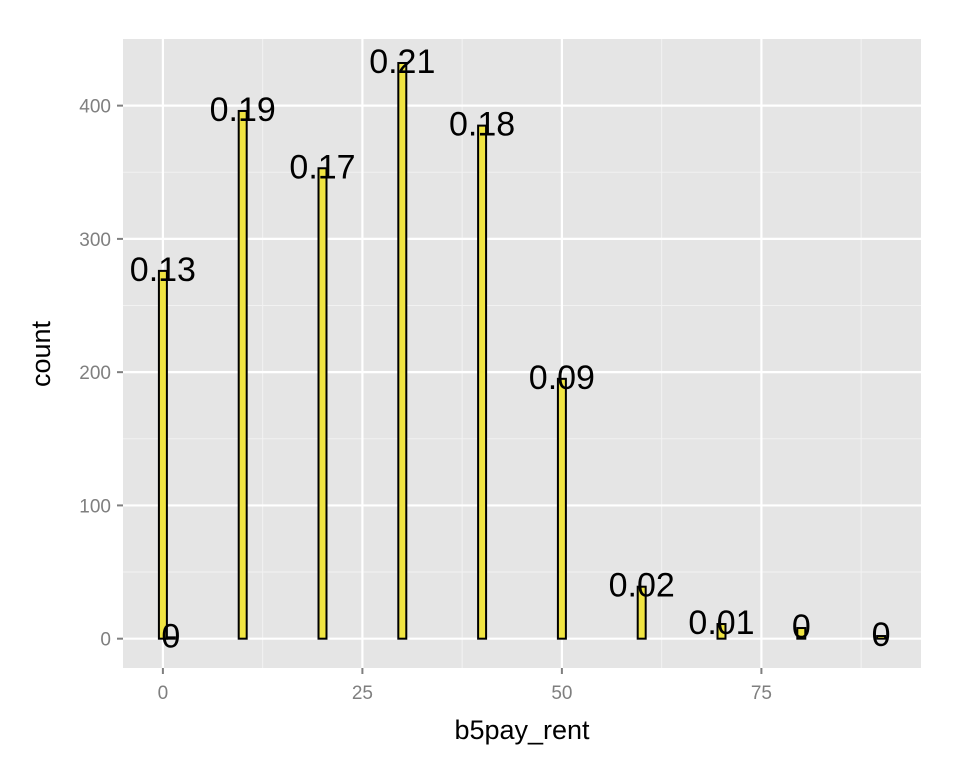 This screenshot has height=768, width=960. Describe the element at coordinates (163, 270) in the screenshot. I see `bar-value-label: 0.13` at that location.